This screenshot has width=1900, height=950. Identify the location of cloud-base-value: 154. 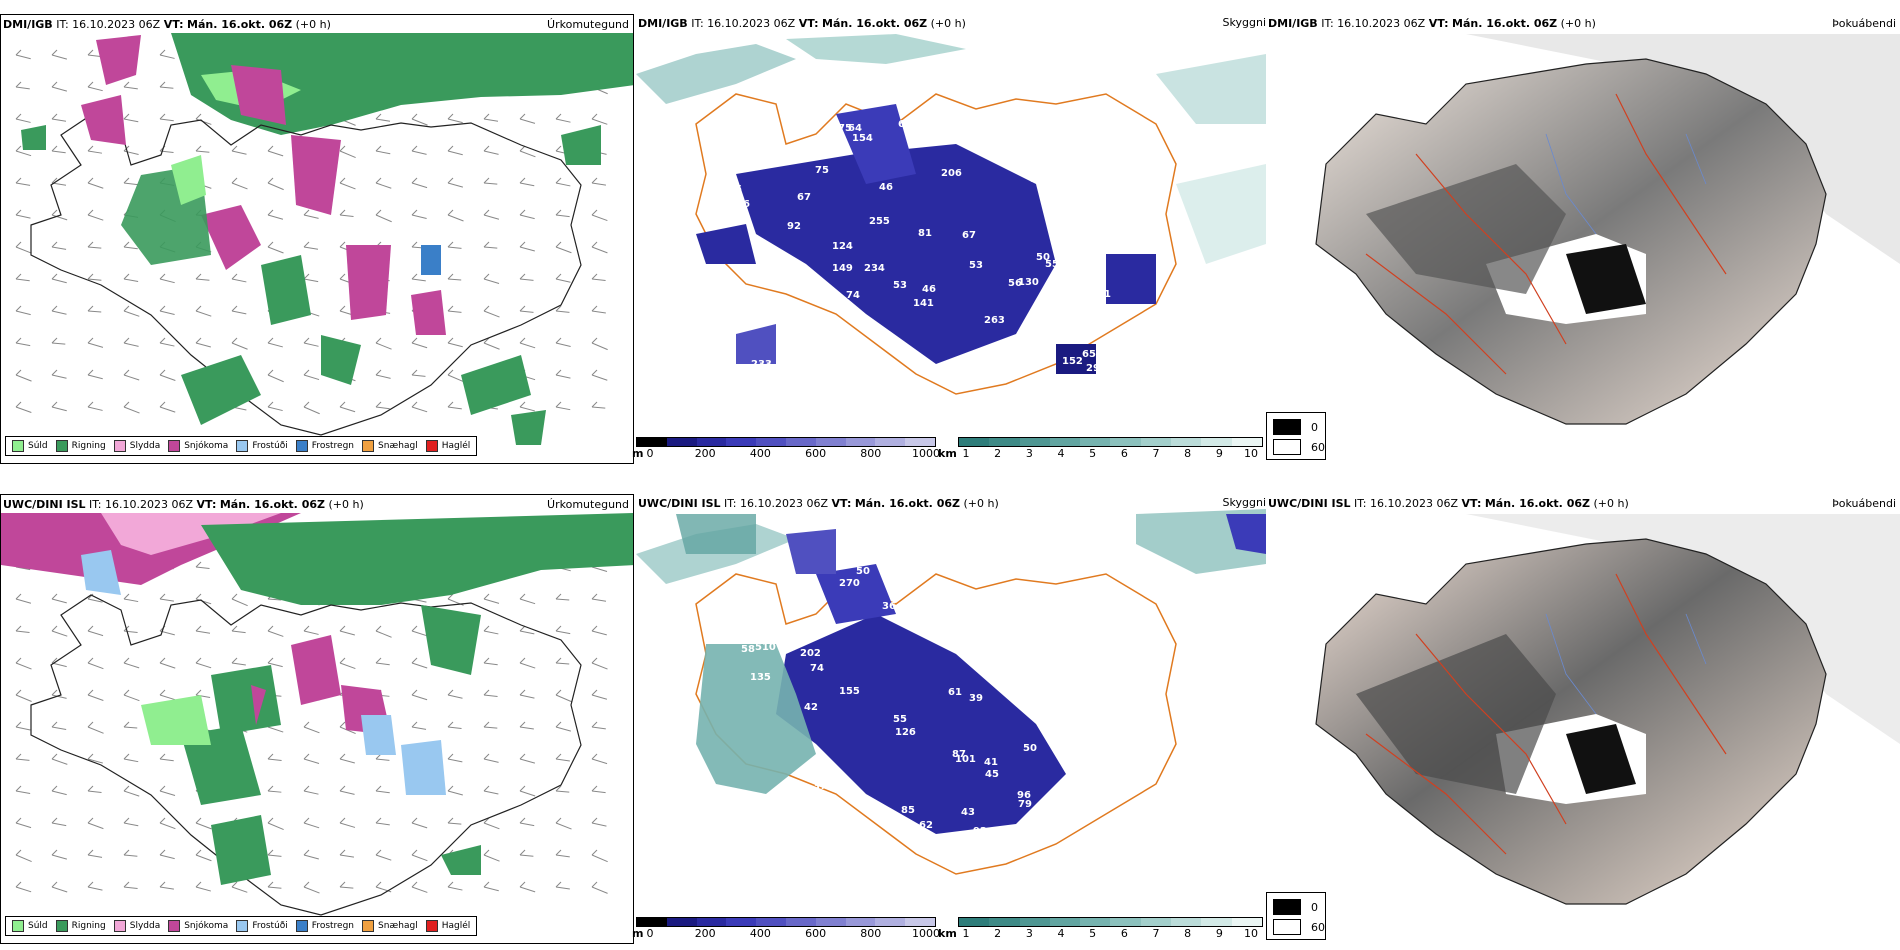
(862, 138).